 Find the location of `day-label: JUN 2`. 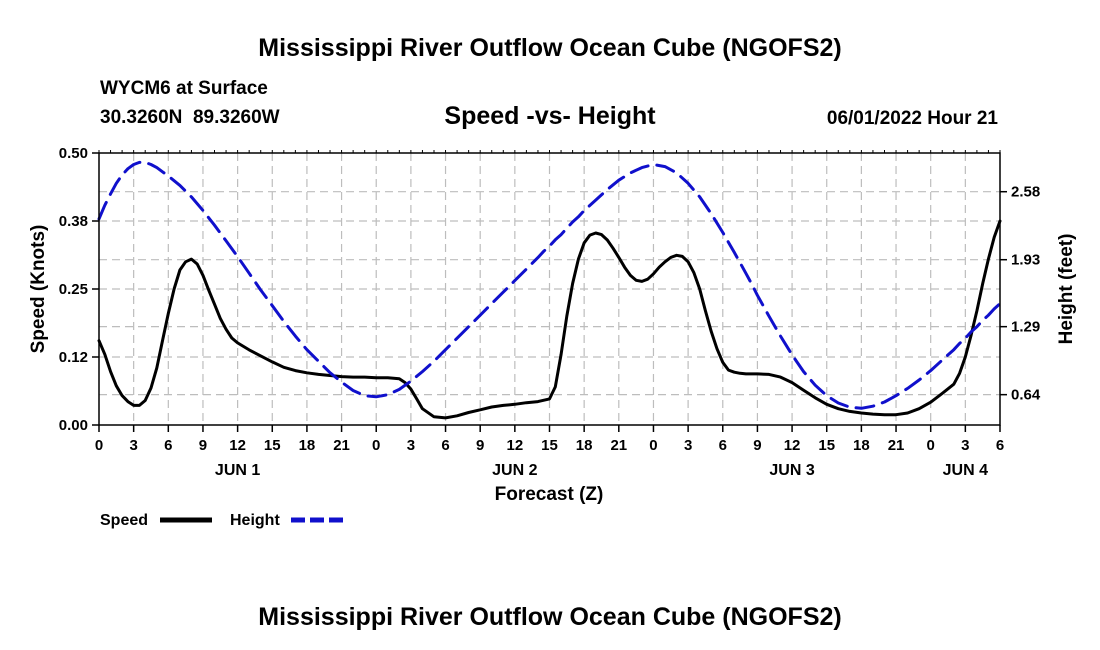

day-label: JUN 2 is located at coordinates (514, 470).